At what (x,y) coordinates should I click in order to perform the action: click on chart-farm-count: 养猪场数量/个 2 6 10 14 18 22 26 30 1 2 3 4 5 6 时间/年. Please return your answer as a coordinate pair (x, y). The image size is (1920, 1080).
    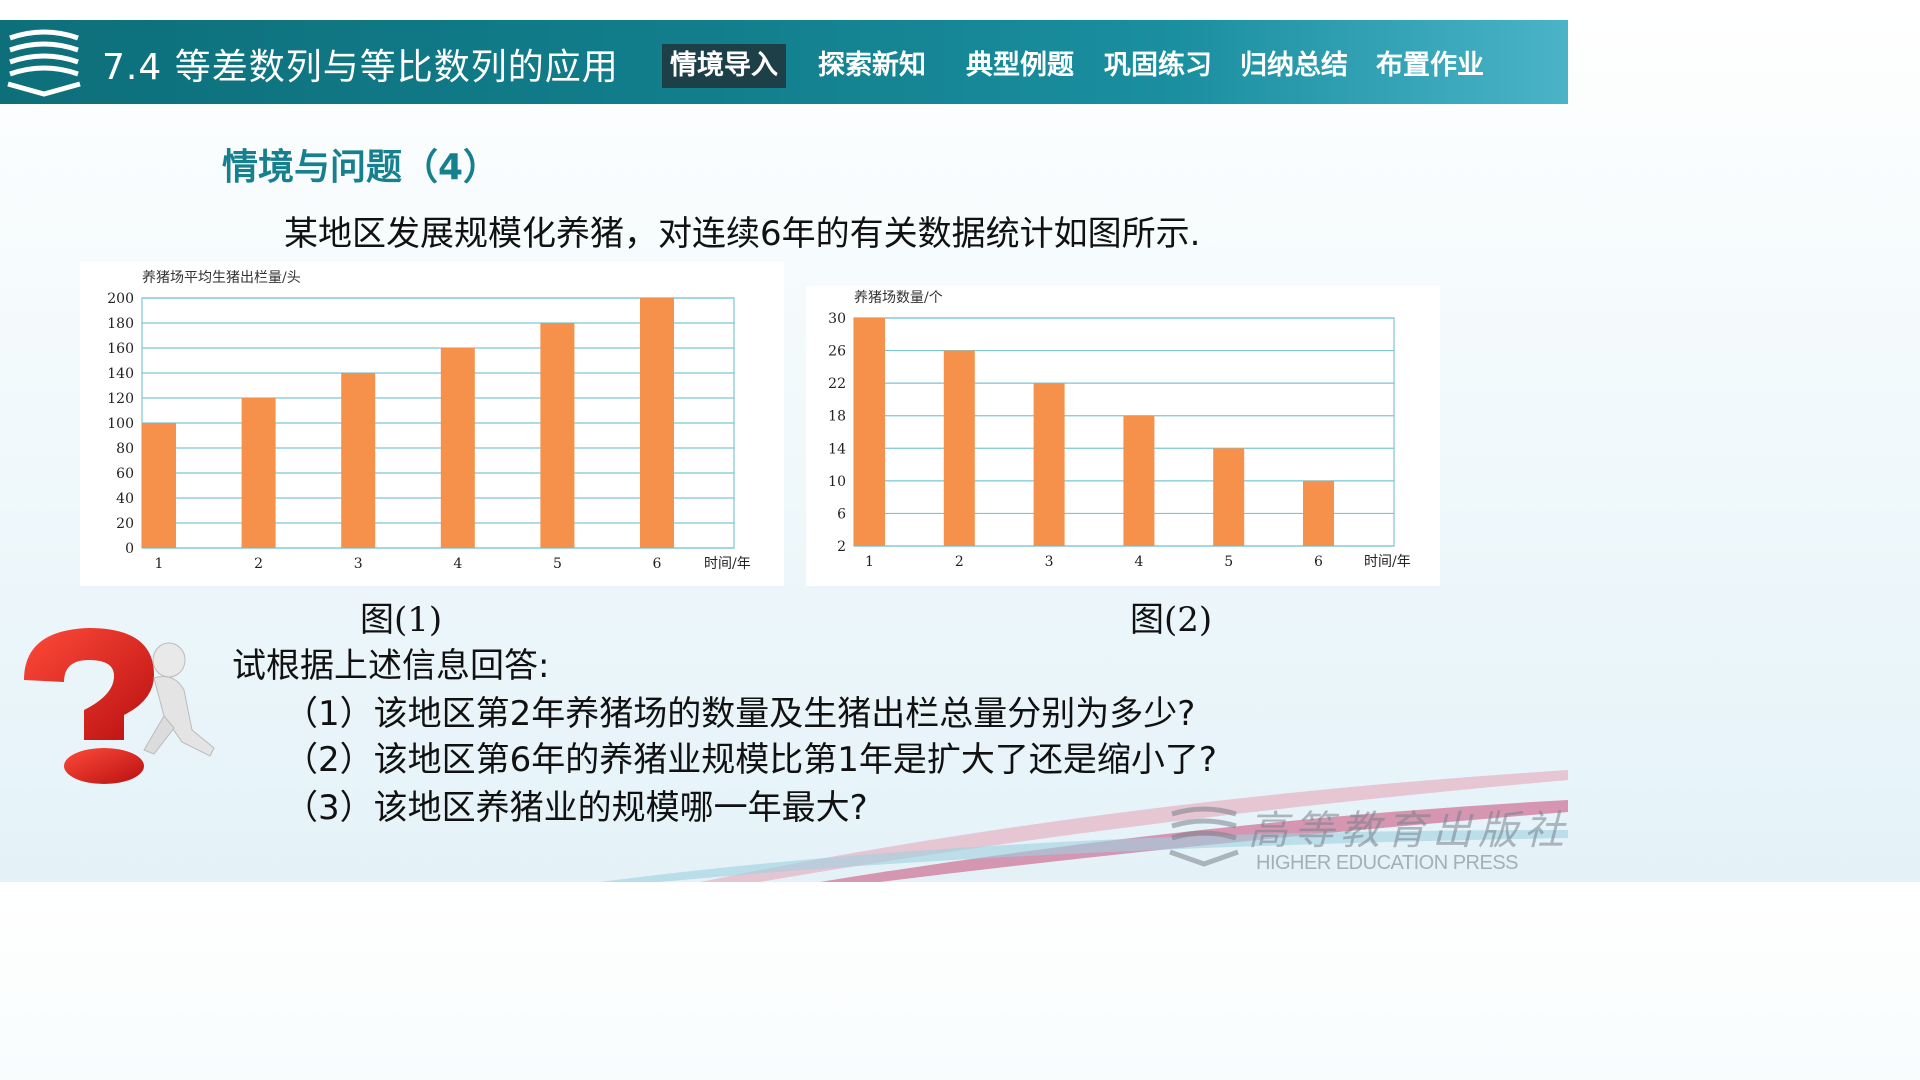
    Looking at the image, I should click on (1123, 436).